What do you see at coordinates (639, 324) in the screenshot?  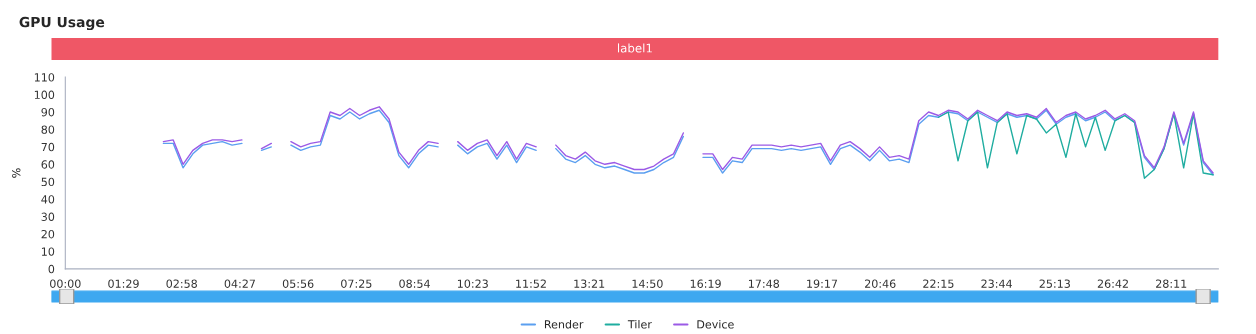 I see `legend-label: Tiler` at bounding box center [639, 324].